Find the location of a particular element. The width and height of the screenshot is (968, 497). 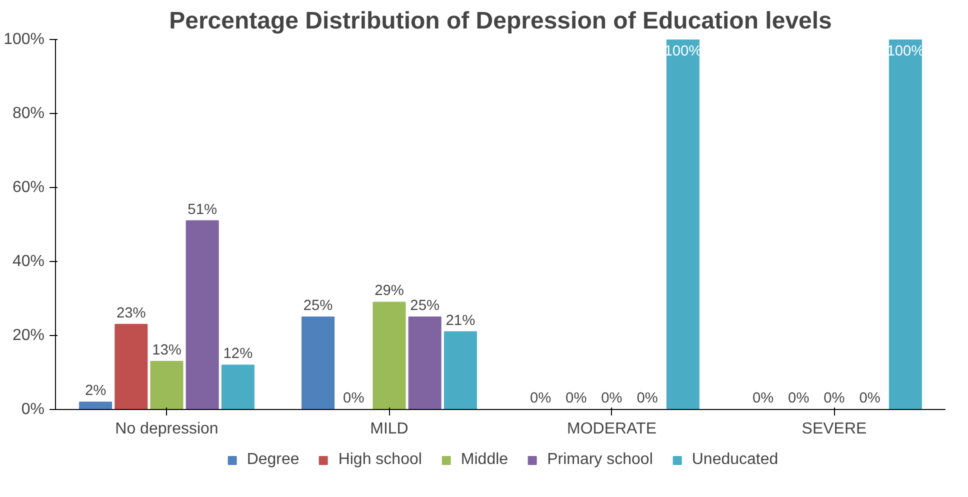

legend-label: Middle is located at coordinates (484, 460).